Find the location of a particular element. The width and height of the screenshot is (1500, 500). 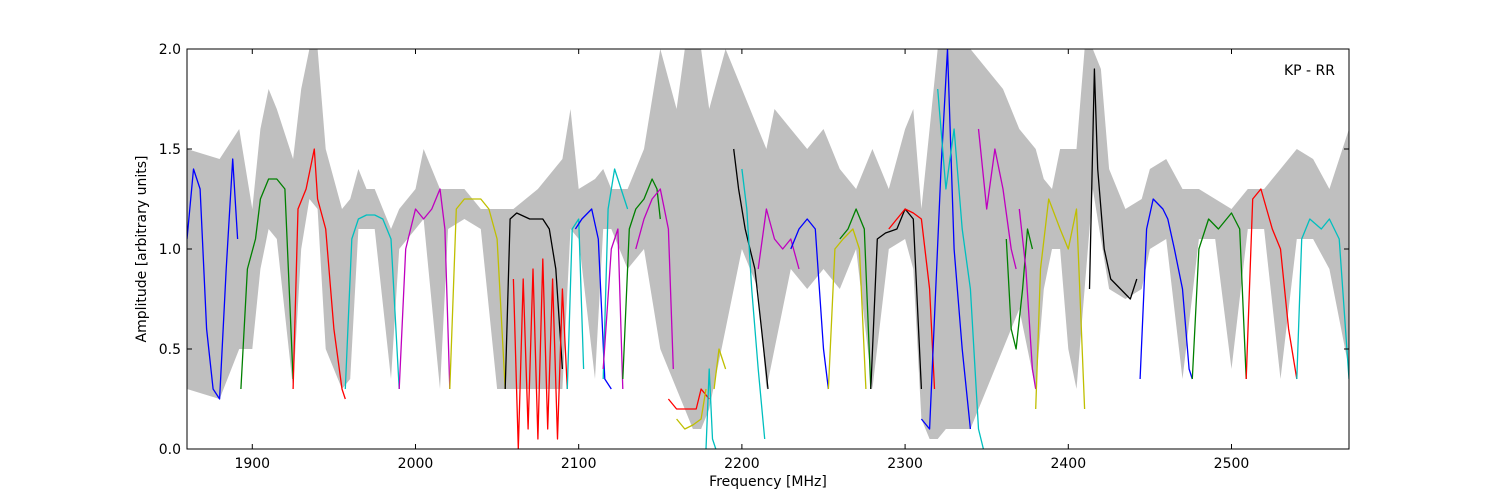

x-tick-label: 2200 is located at coordinates (742, 464).